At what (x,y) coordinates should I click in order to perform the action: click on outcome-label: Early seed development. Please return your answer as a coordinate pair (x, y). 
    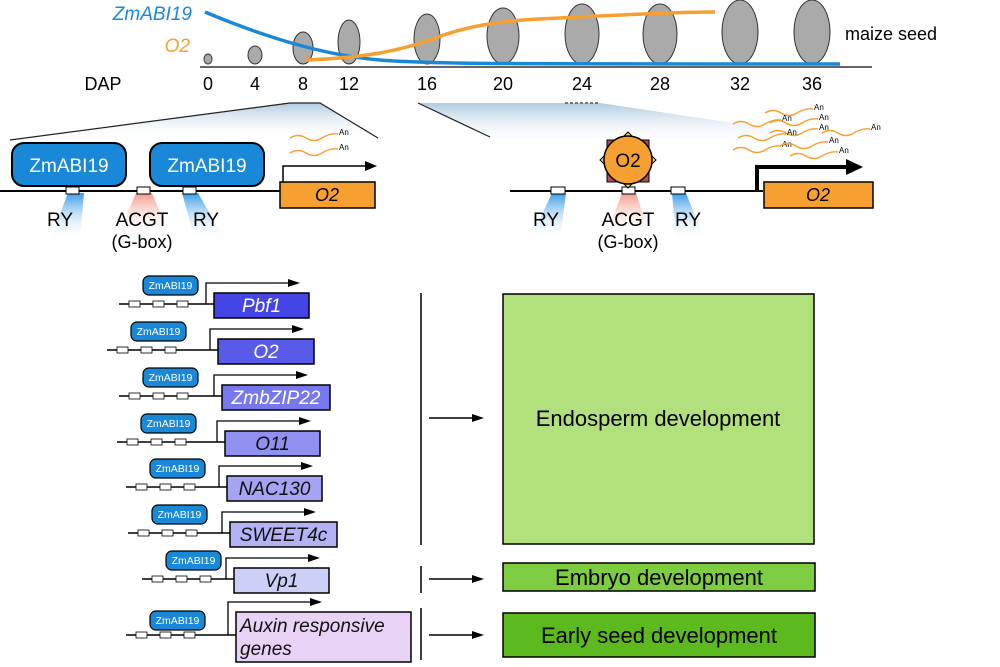
    Looking at the image, I should click on (659, 635).